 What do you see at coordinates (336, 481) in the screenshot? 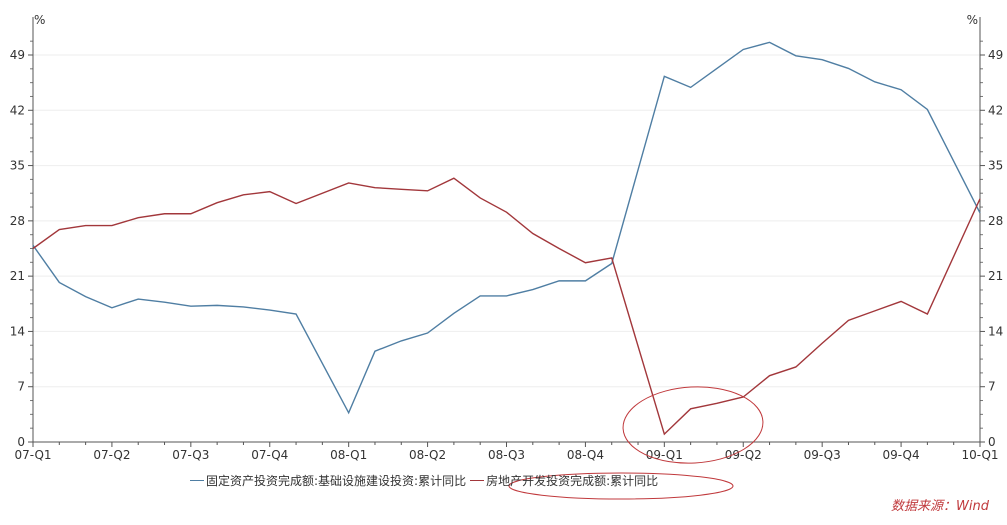
I see `legend-label-infrastructure: 固定资产投资完成额:基础设施建设投资:累计同比` at bounding box center [336, 481].